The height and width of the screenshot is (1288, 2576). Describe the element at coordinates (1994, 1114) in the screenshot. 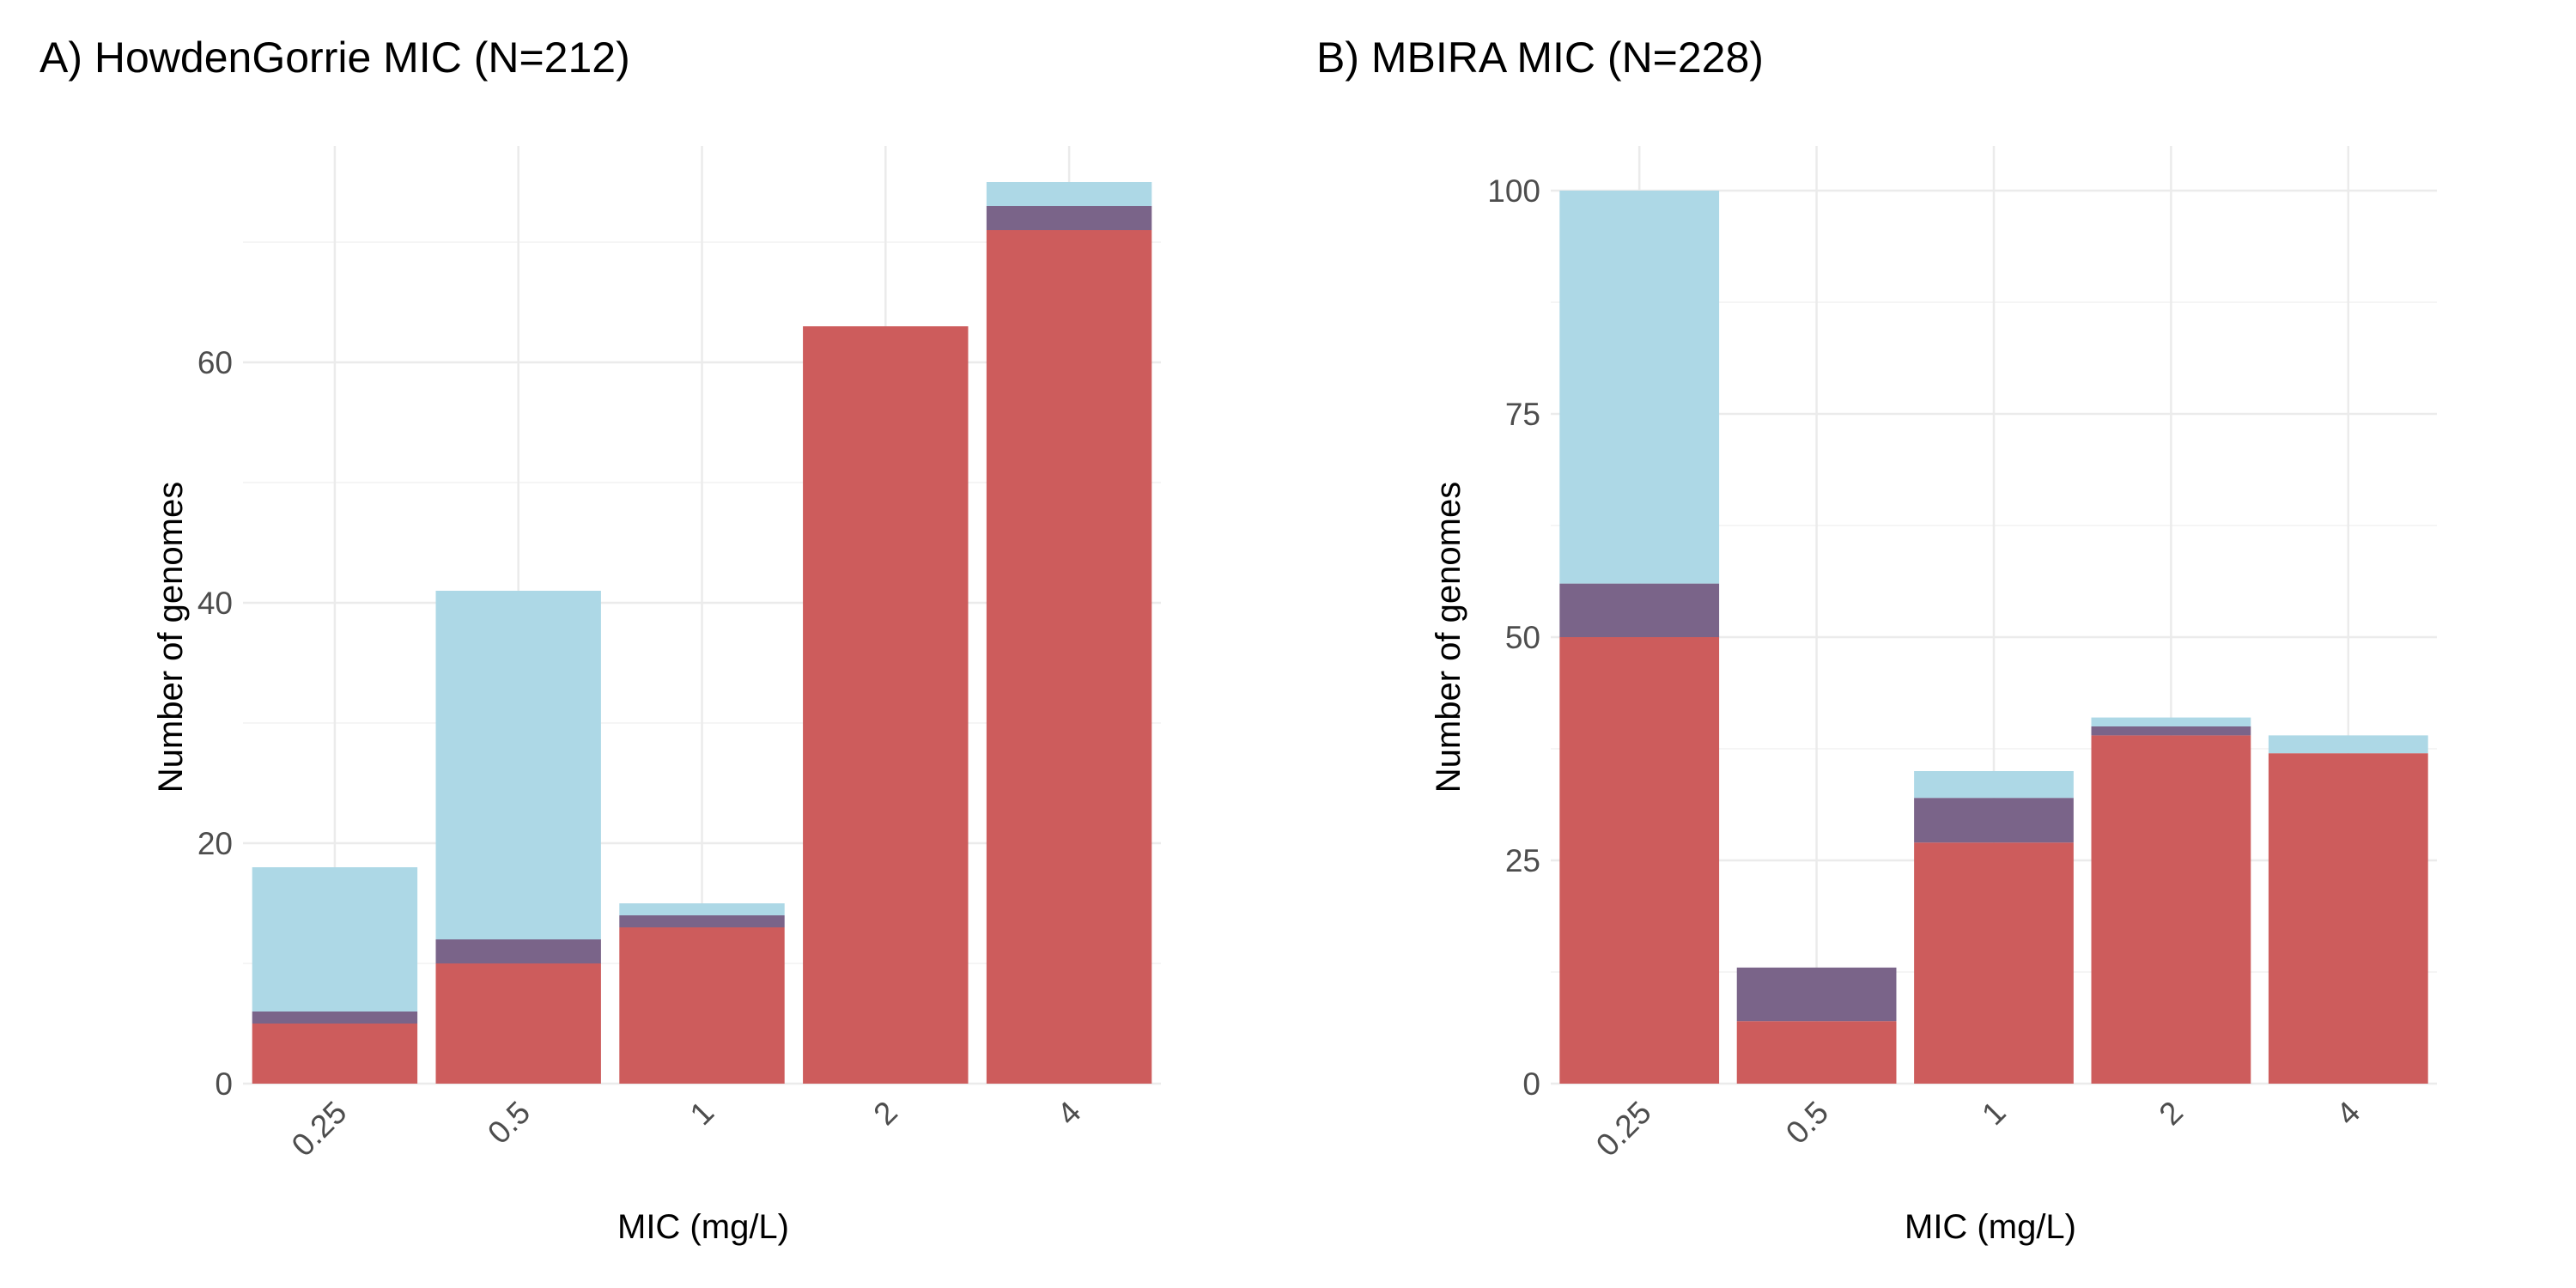

I see `panel-b-x-tick-label: 1` at that location.